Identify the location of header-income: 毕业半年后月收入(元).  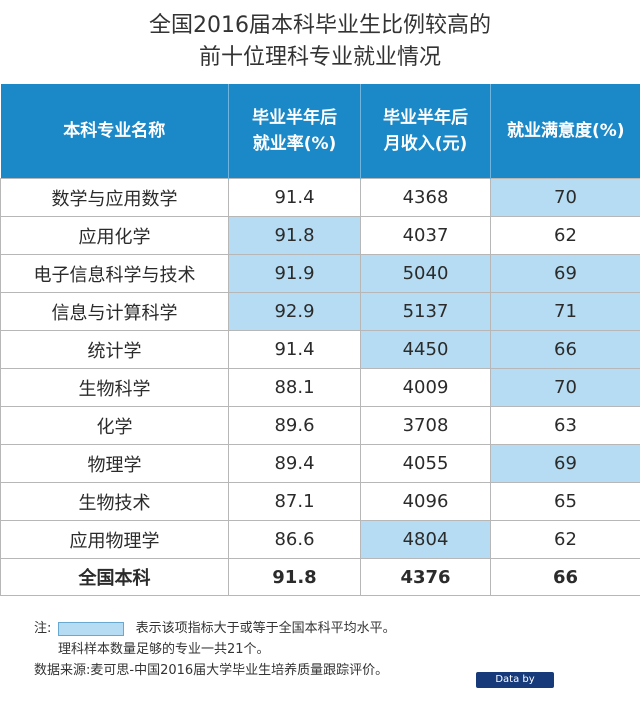
(426, 131).